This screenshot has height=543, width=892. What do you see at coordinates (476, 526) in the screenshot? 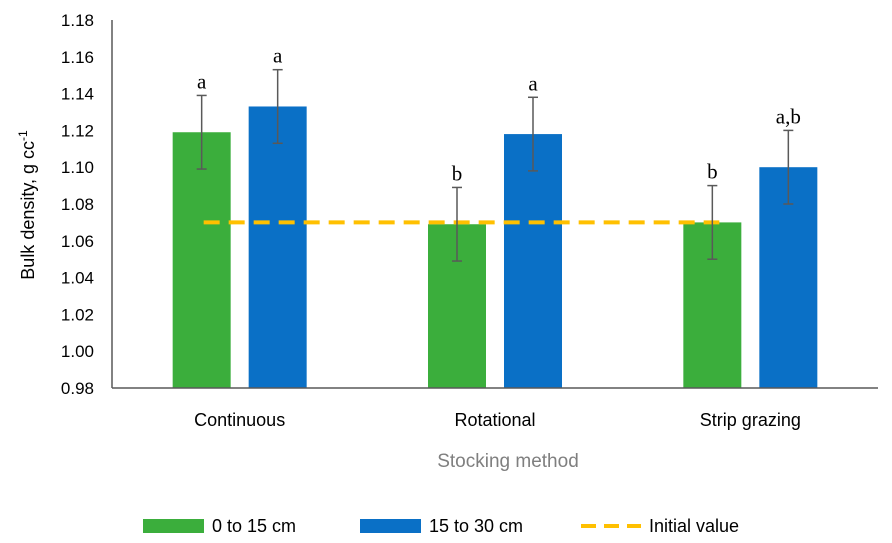
I see `legend-label: 15 to 30 cm` at bounding box center [476, 526].